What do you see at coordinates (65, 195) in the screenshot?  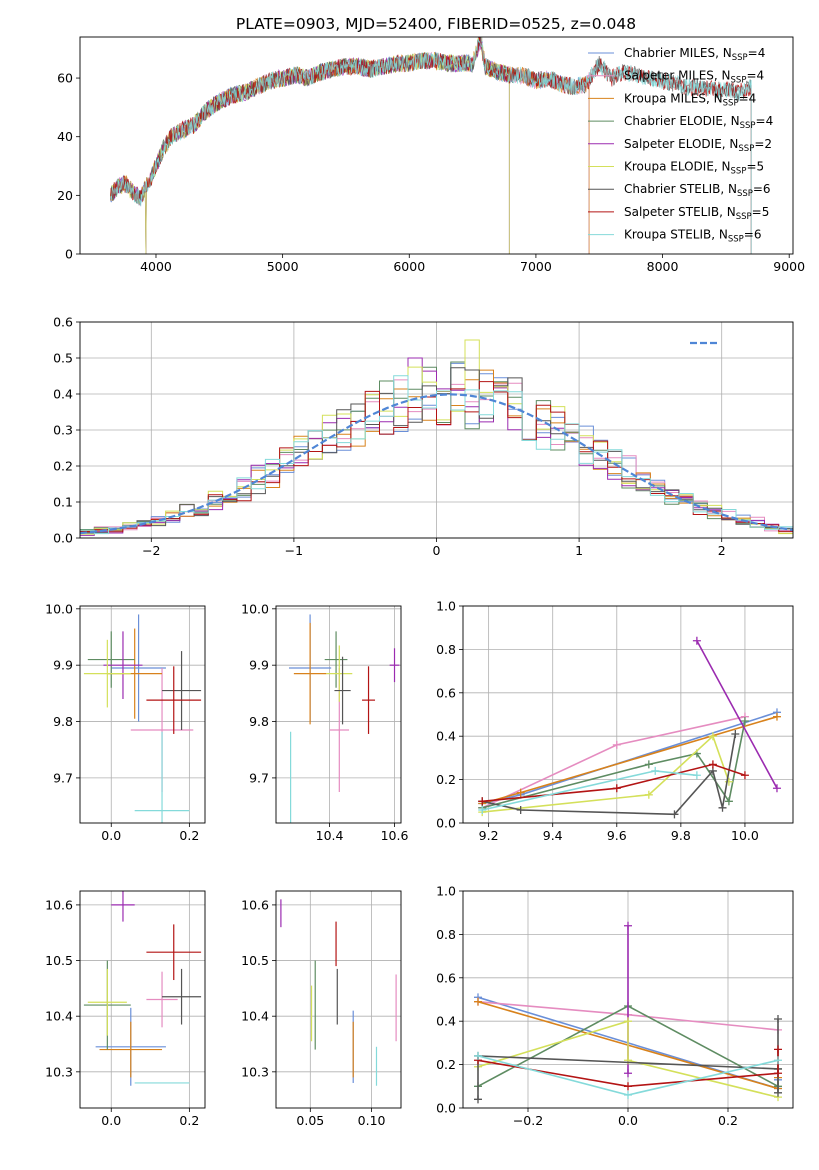 I see `y-tick-label: 20` at bounding box center [65, 195].